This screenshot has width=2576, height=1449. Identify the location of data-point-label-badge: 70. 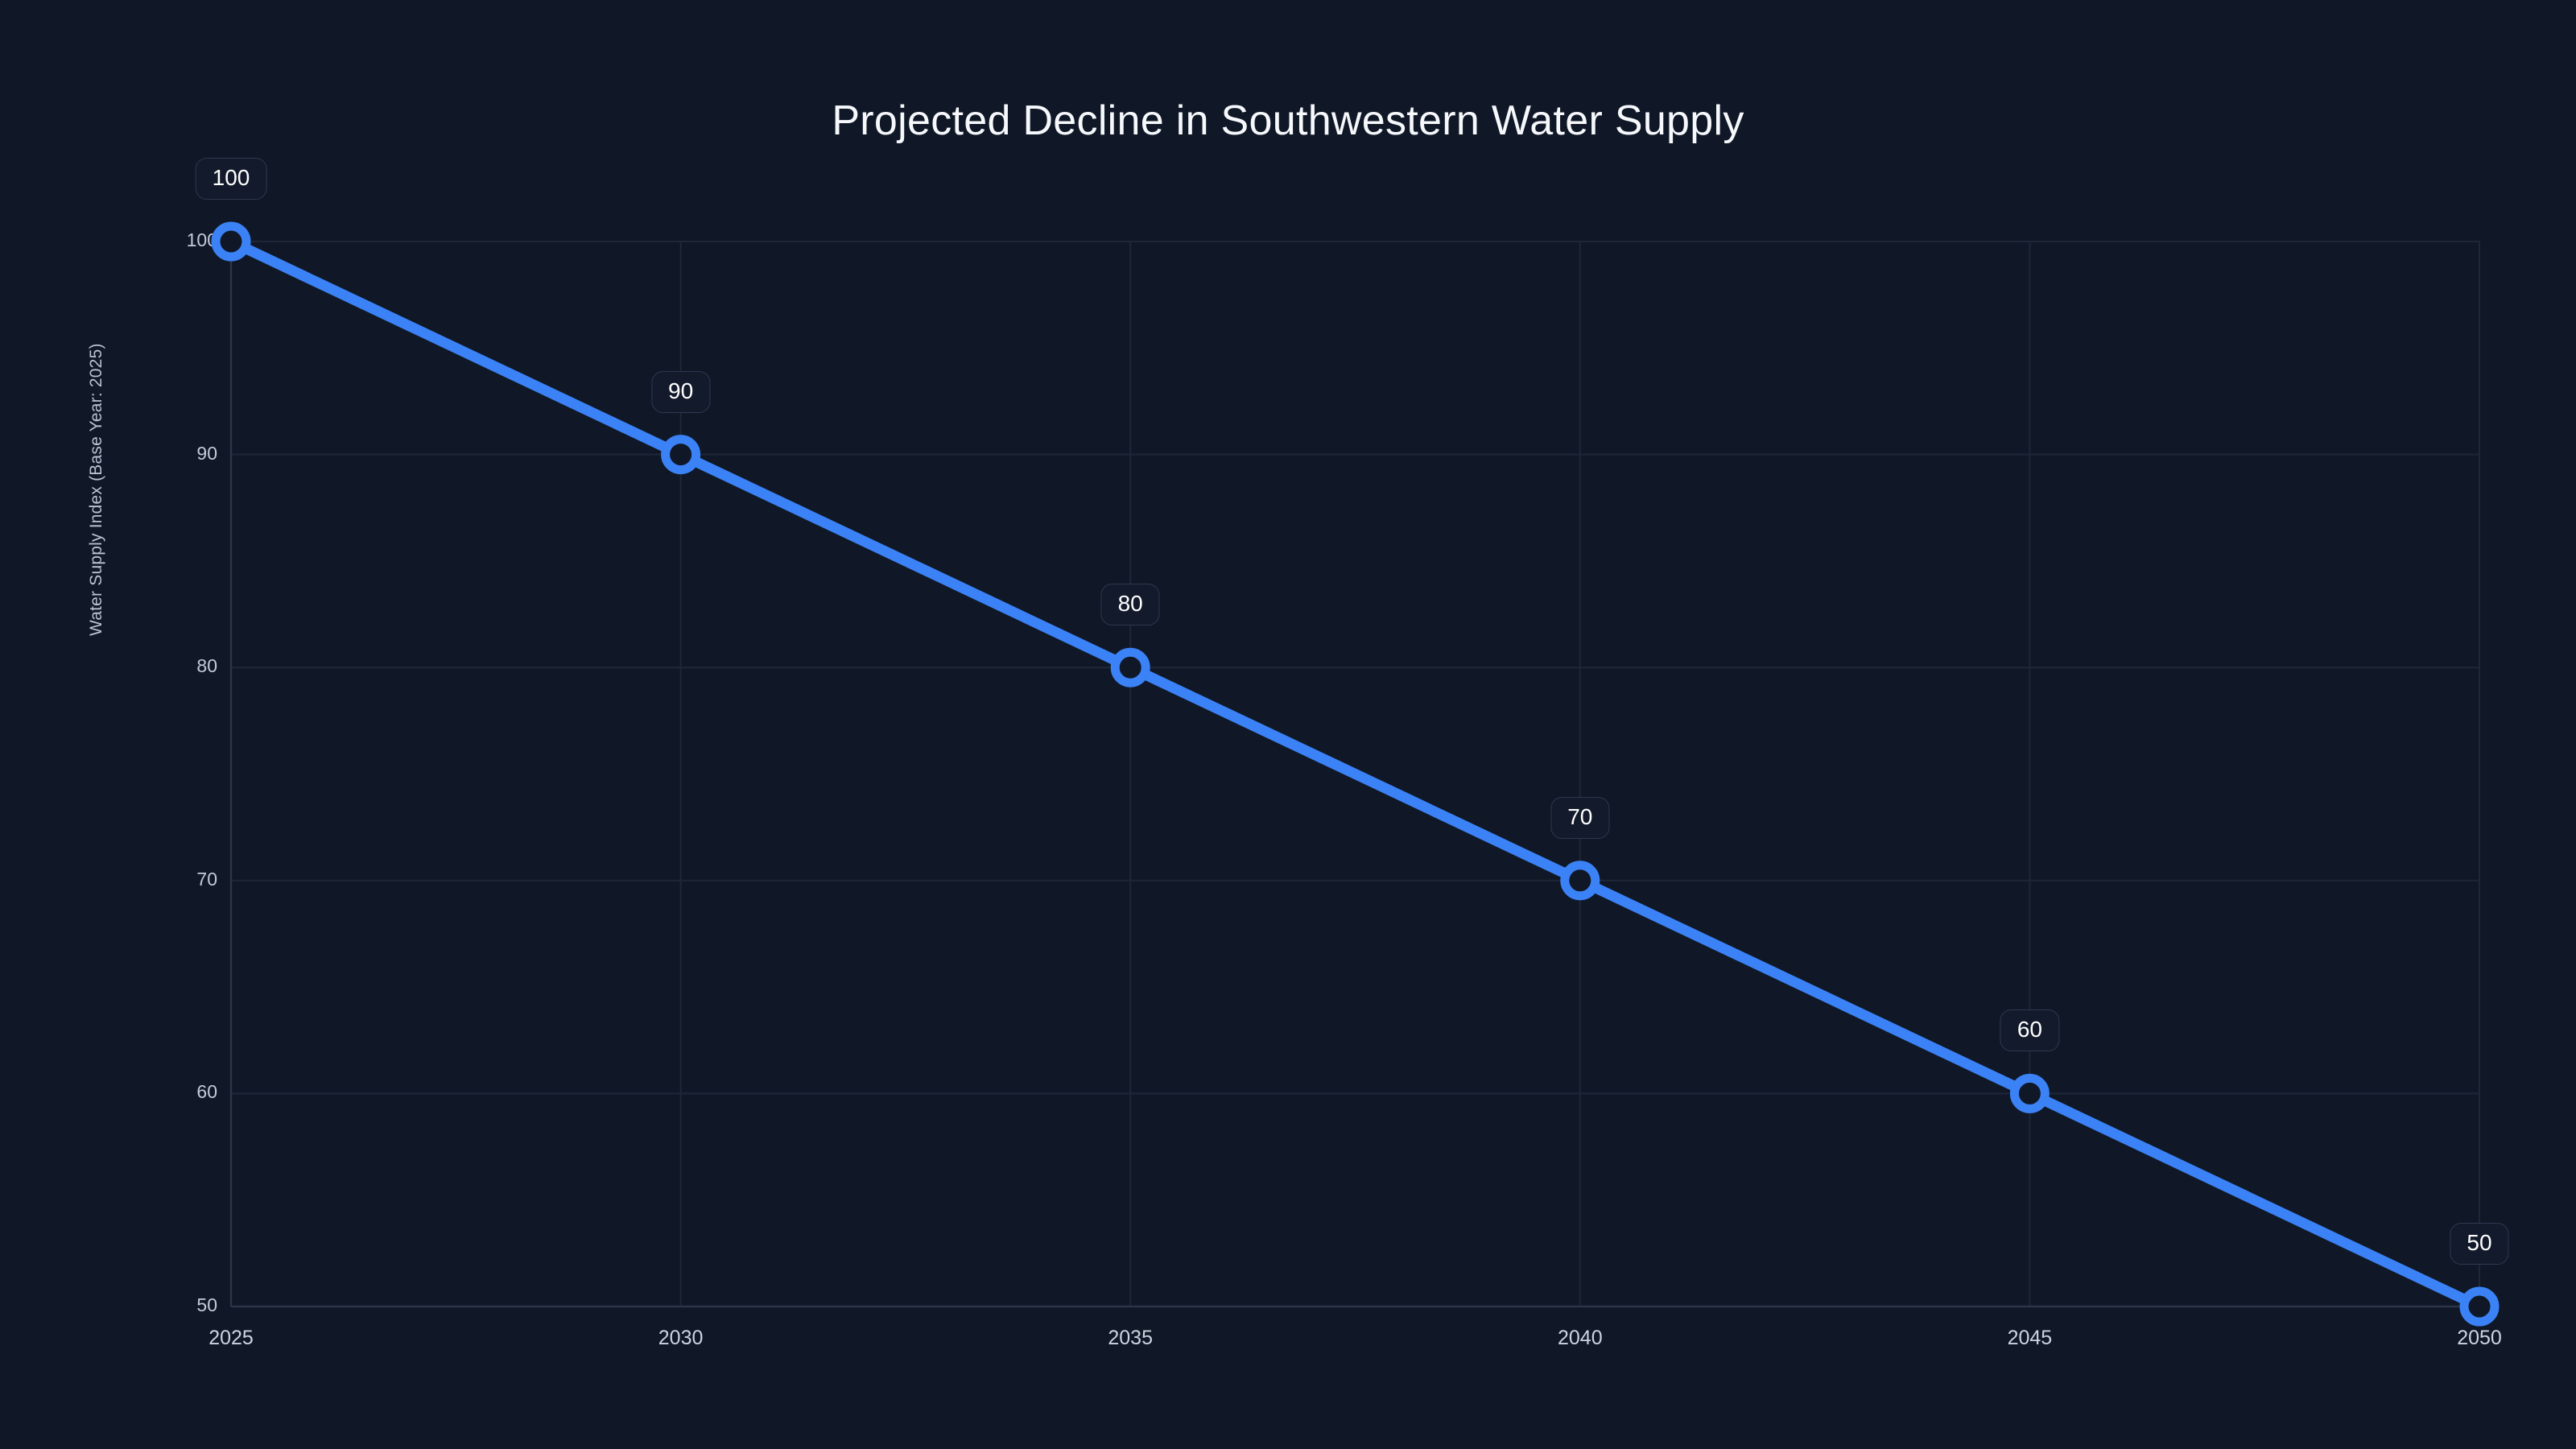
(1580, 817).